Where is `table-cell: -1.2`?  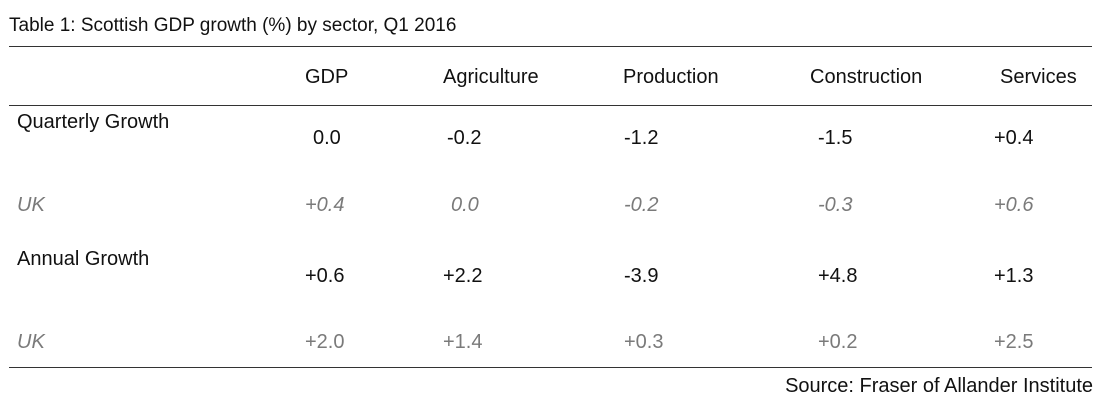
table-cell: -1.2 is located at coordinates (641, 138).